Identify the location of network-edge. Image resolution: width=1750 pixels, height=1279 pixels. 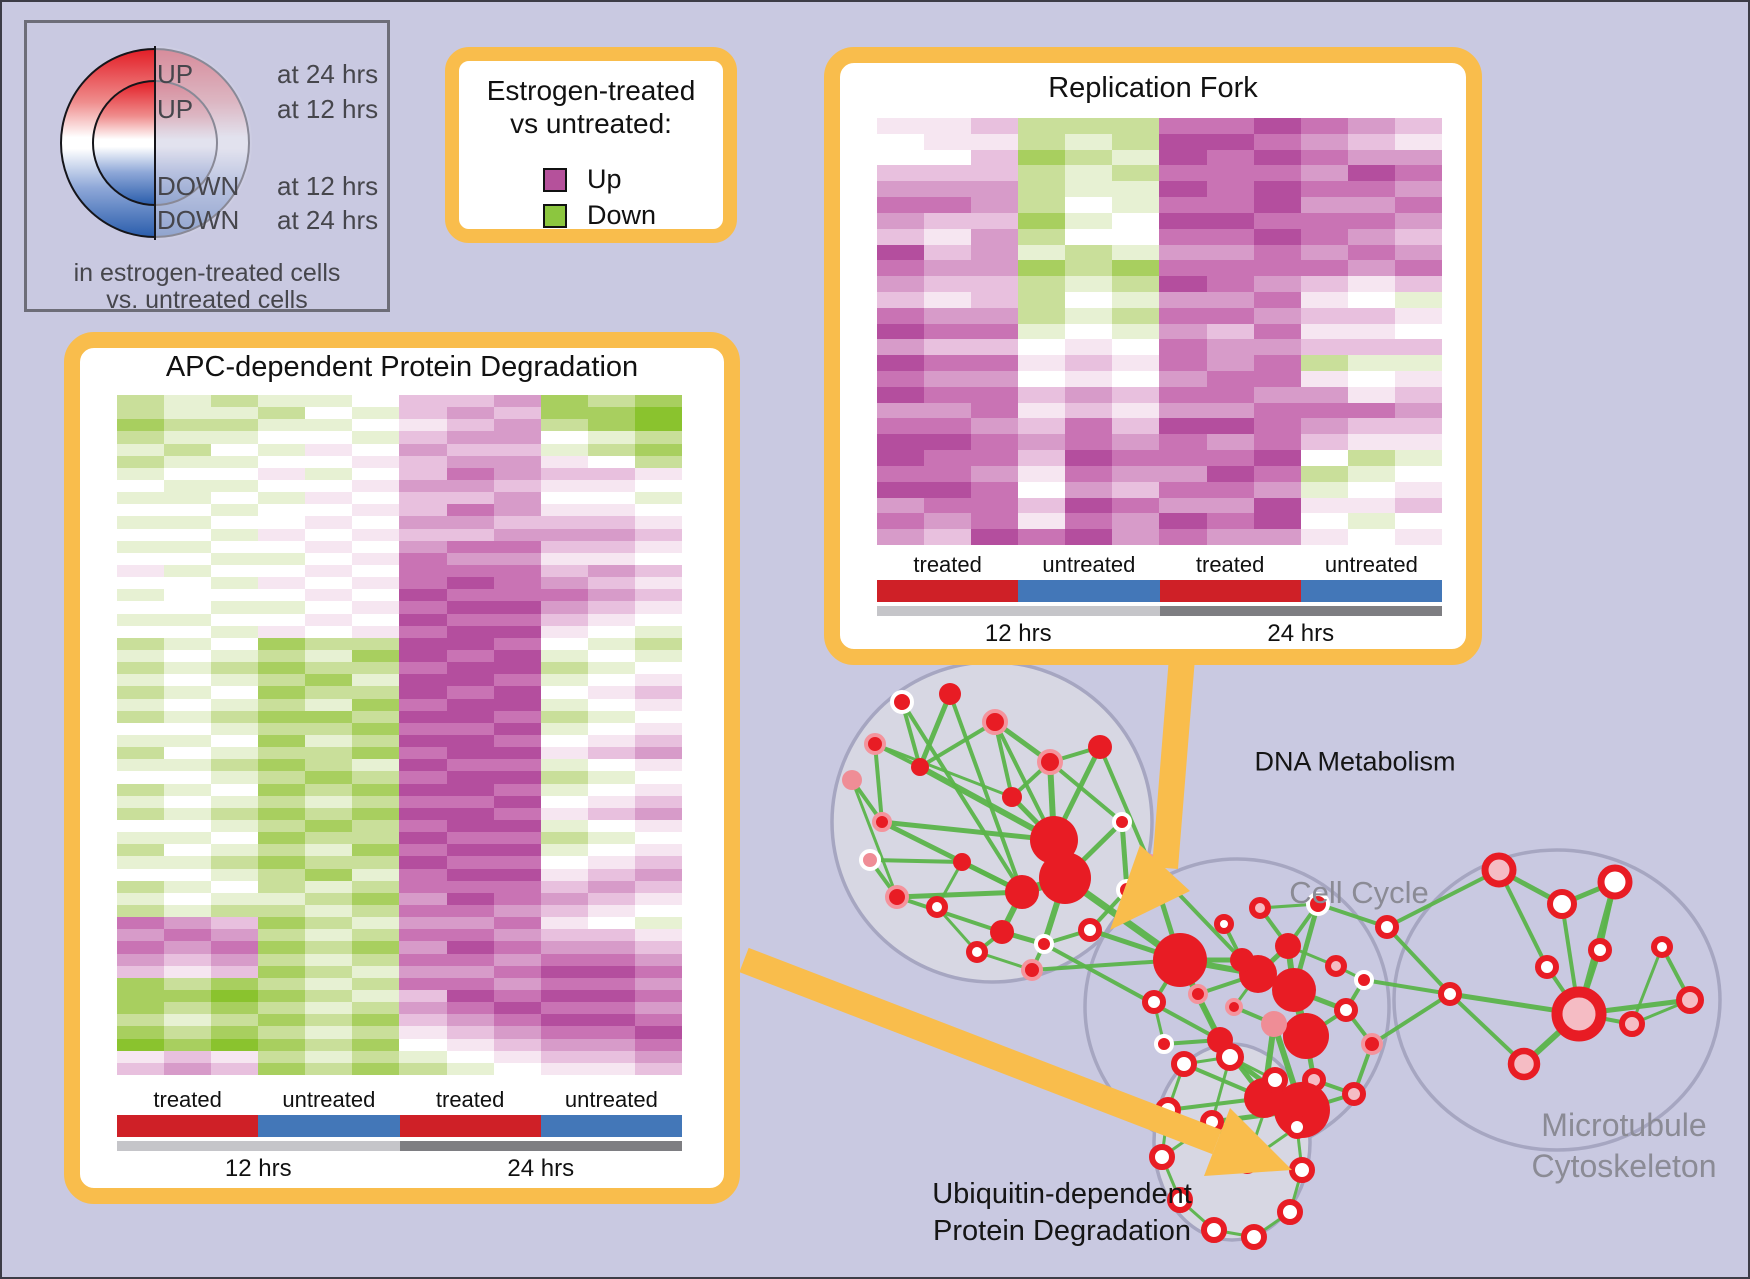
(916, 861).